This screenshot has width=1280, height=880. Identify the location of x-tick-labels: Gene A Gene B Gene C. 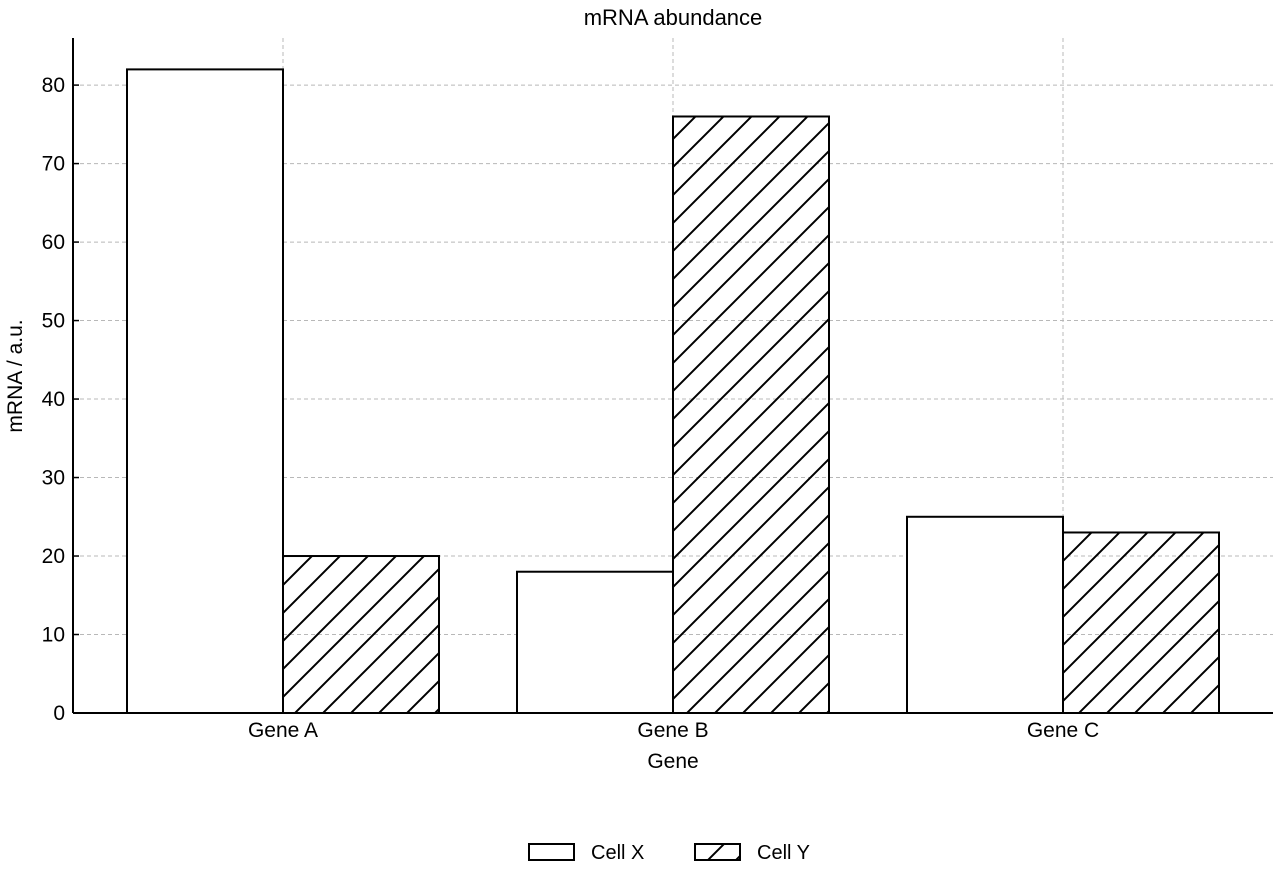
(673, 724).